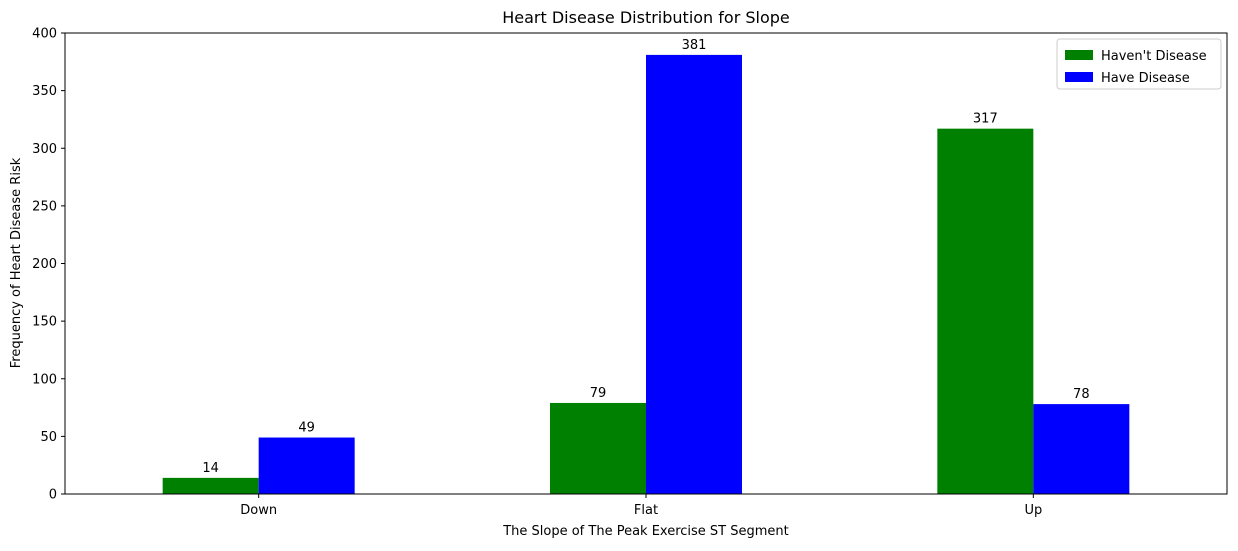 The height and width of the screenshot is (551, 1238). What do you see at coordinates (1145, 78) in the screenshot?
I see `legend-label: Have Disease` at bounding box center [1145, 78].